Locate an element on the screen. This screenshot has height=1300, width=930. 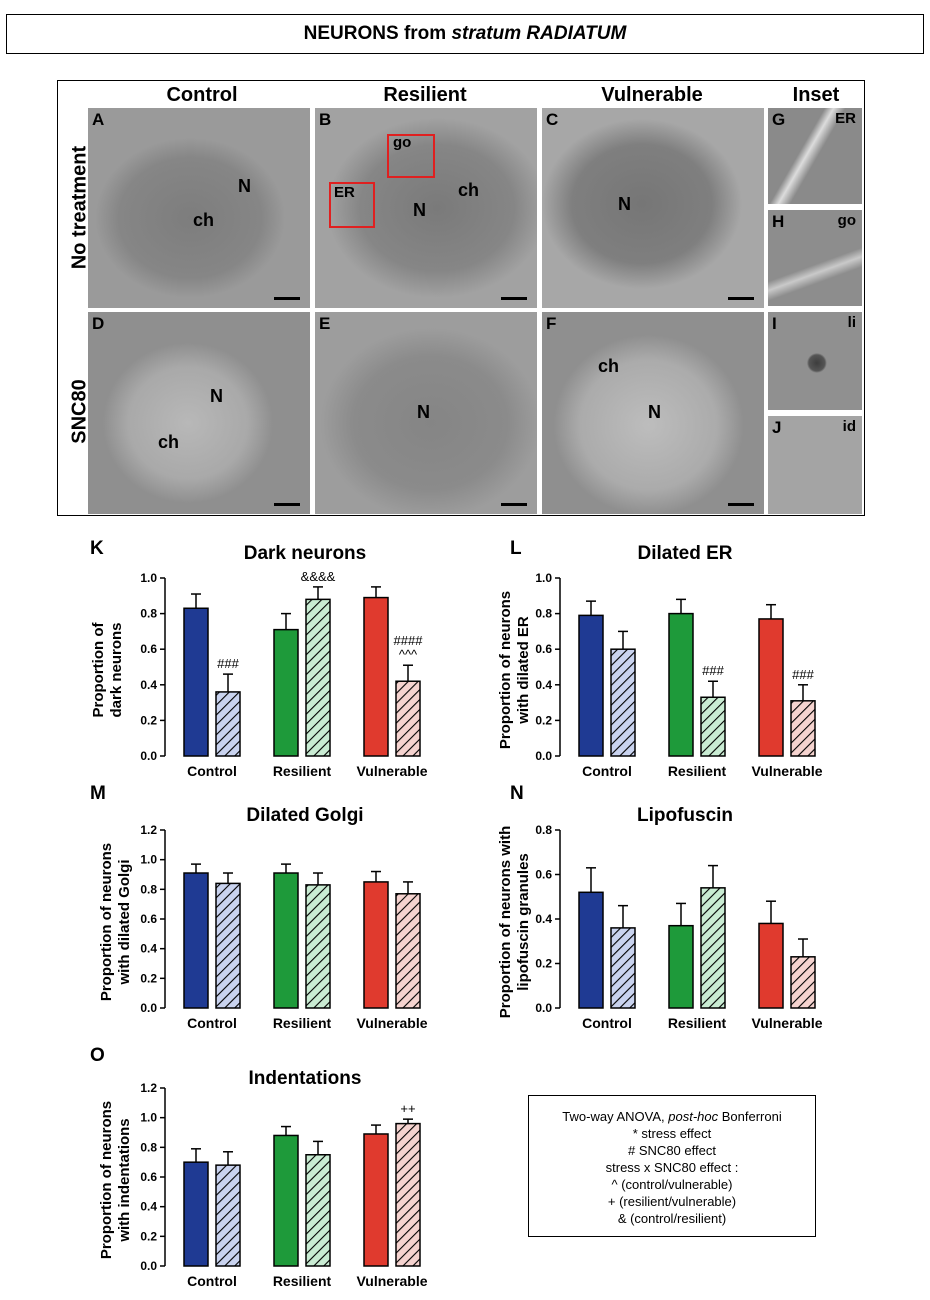
panel-letter: G is located at coordinates (779, 119).